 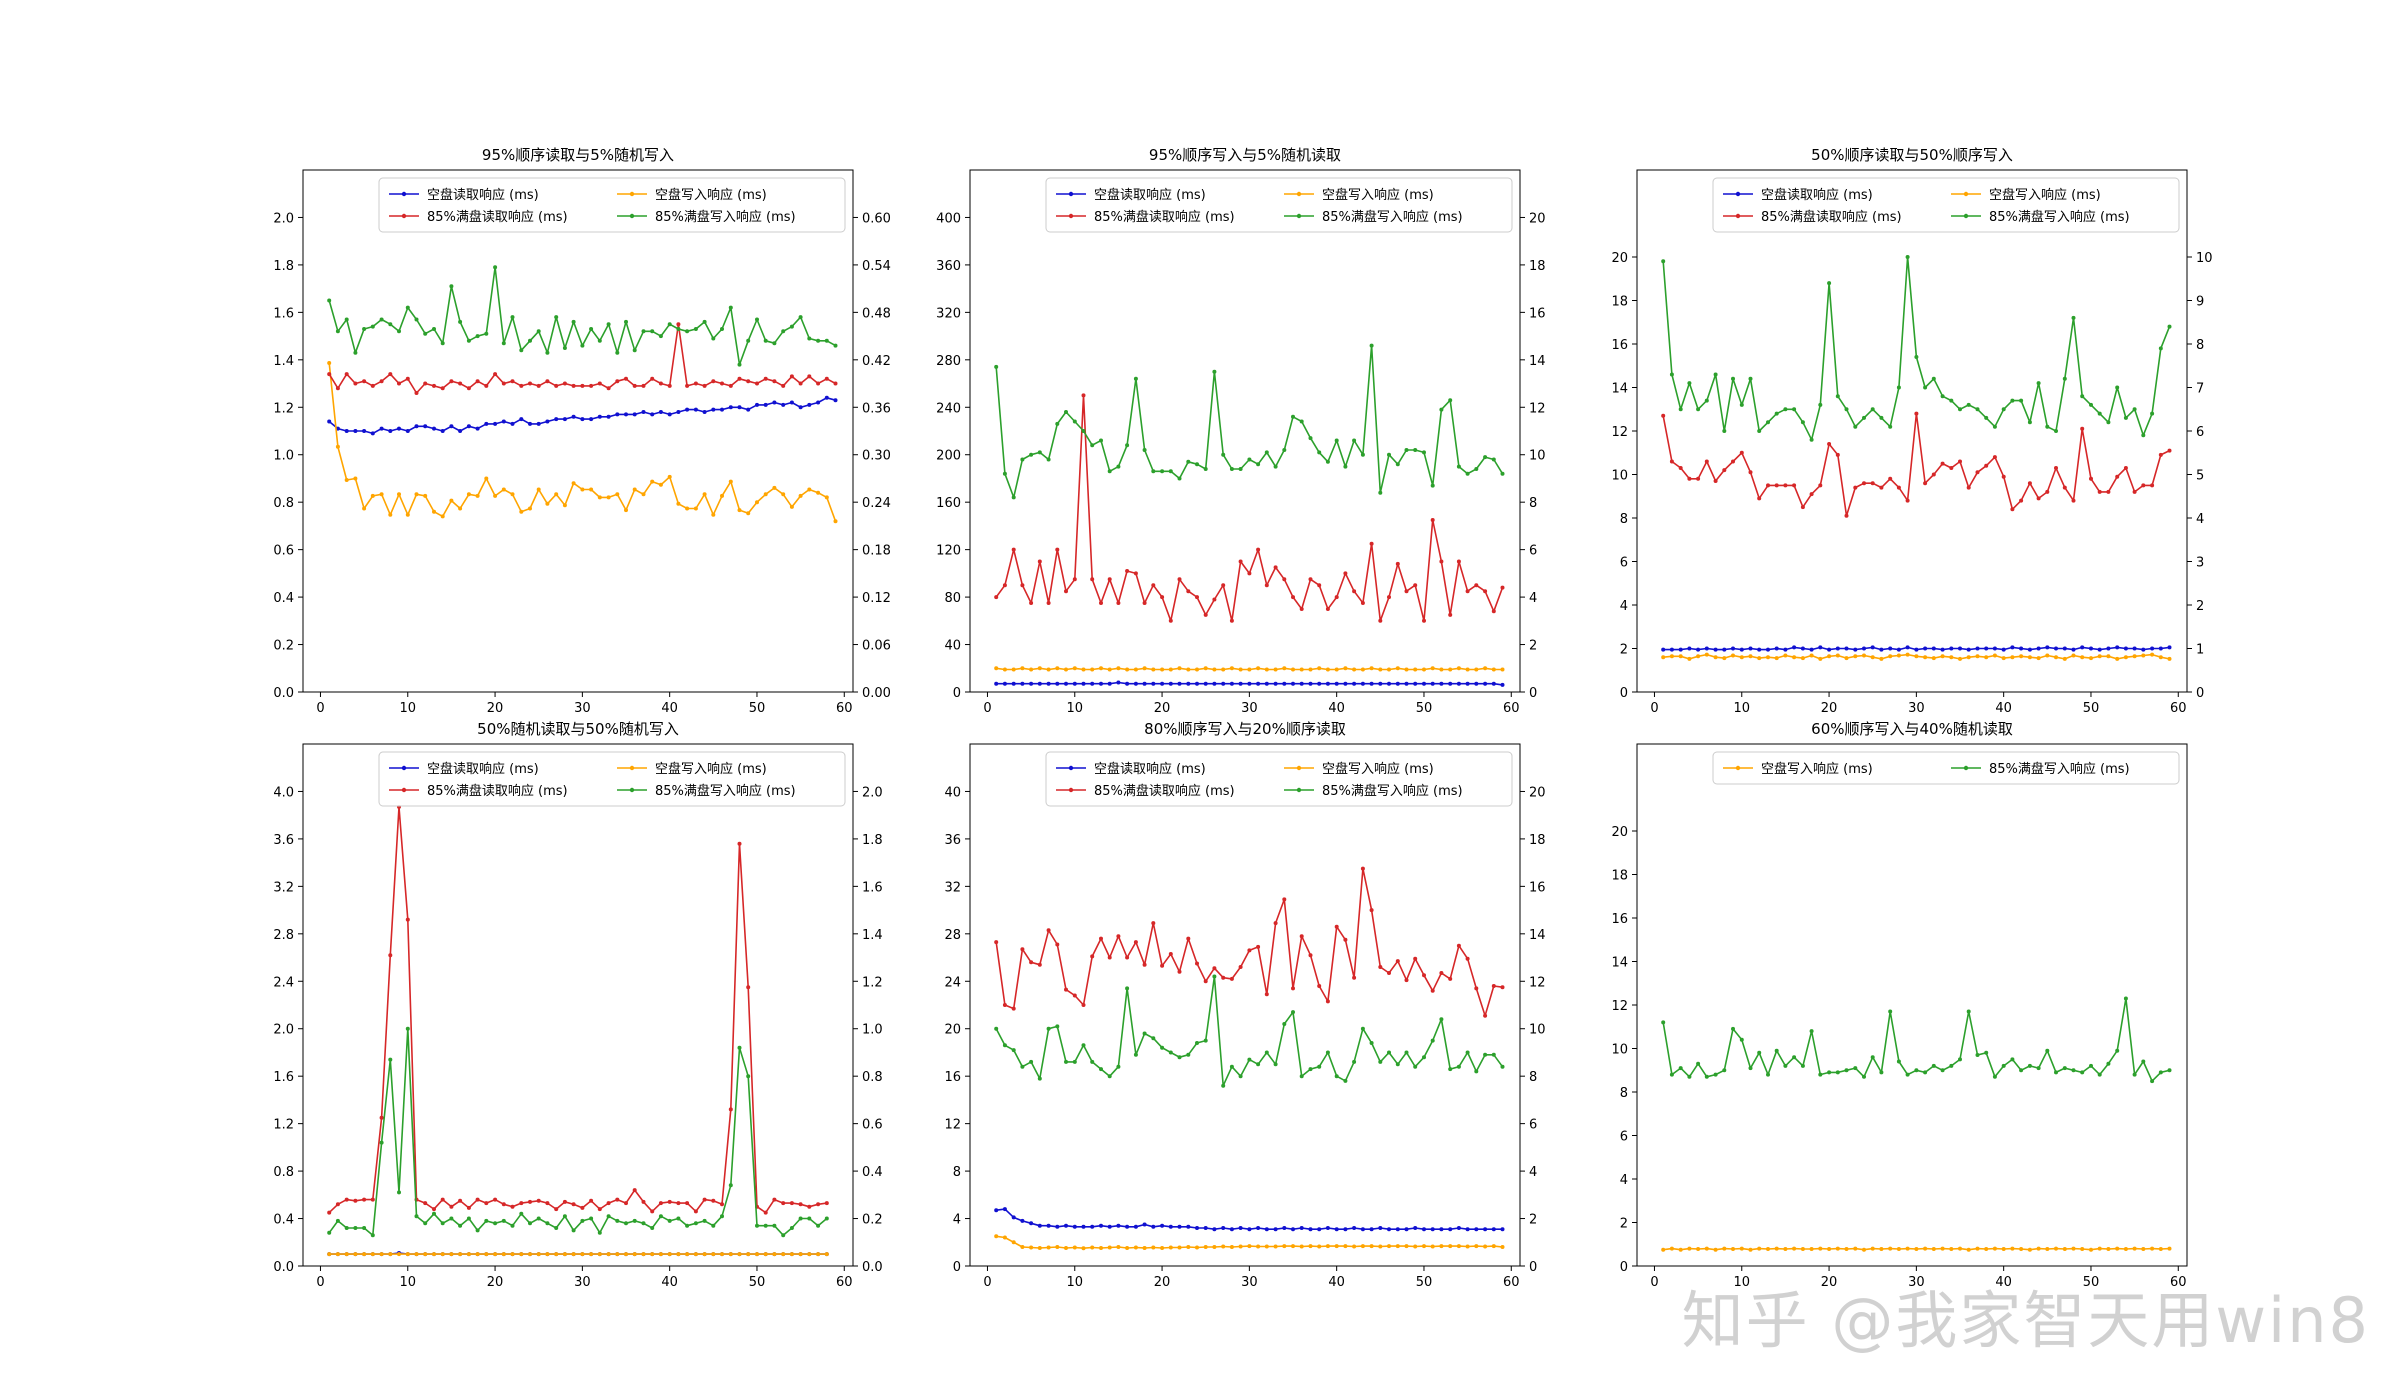 What do you see at coordinates (1074, 708) in the screenshot?
I see `x-tick-label: 10` at bounding box center [1074, 708].